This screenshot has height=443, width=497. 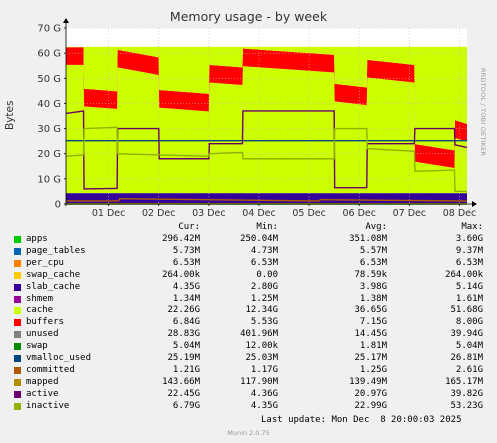 What do you see at coordinates (264, 322) in the screenshot?
I see `legend-min-buffers: 5.53G` at bounding box center [264, 322].